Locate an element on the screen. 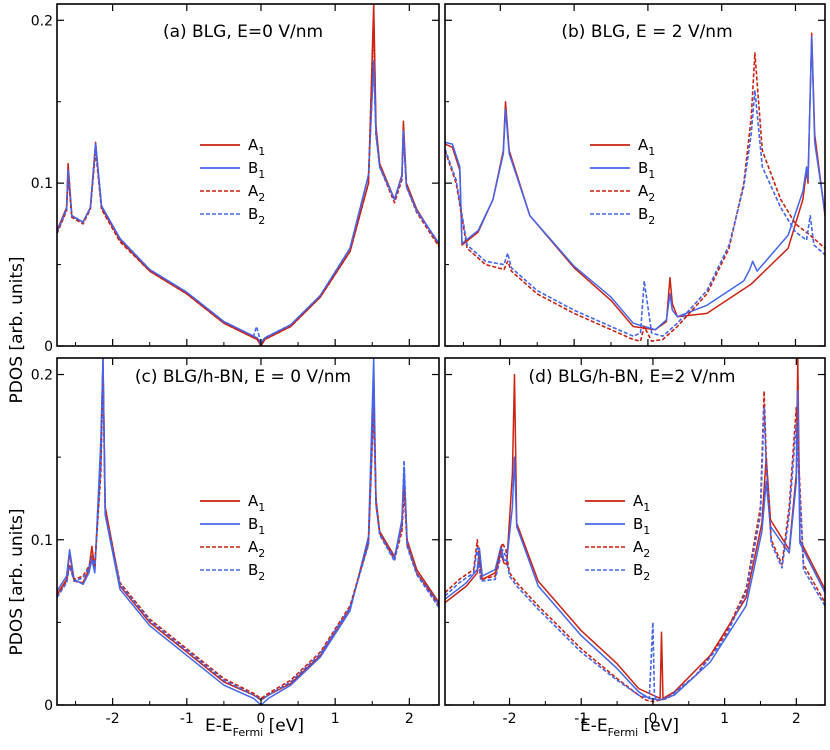 The image size is (830, 750). x-axis-label-right: E-EFermi [eV] is located at coordinates (629, 727).